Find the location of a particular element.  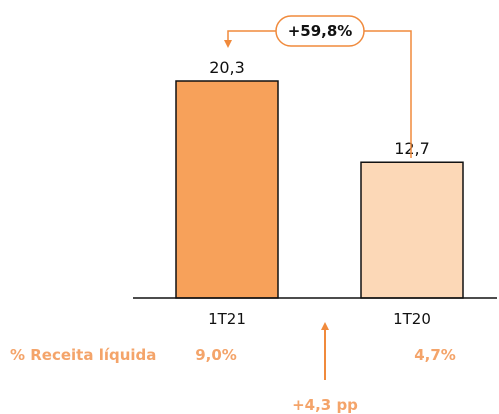

category-label-1t20: 1T20 is located at coordinates (412, 319).